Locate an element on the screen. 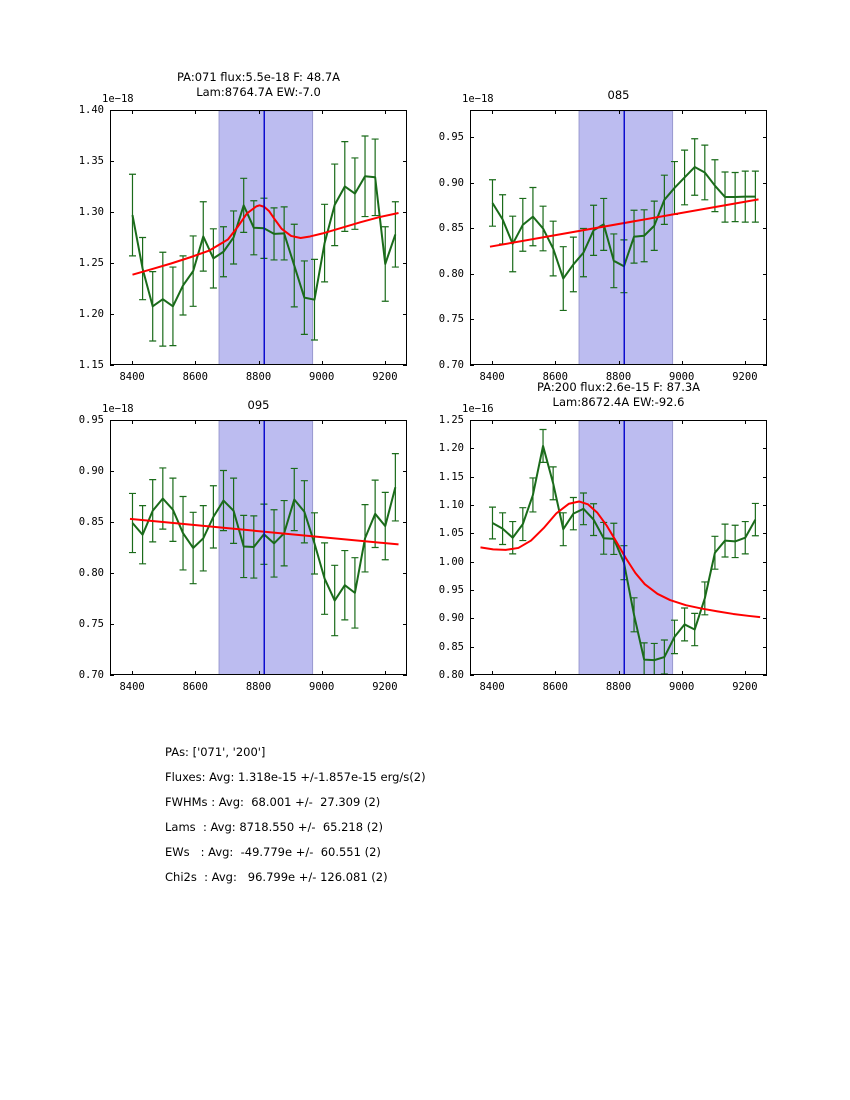 Image resolution: width=850 pixels, height=1100 pixels. axis-offset-exponent-2: 1e−18 is located at coordinates (478, 99).